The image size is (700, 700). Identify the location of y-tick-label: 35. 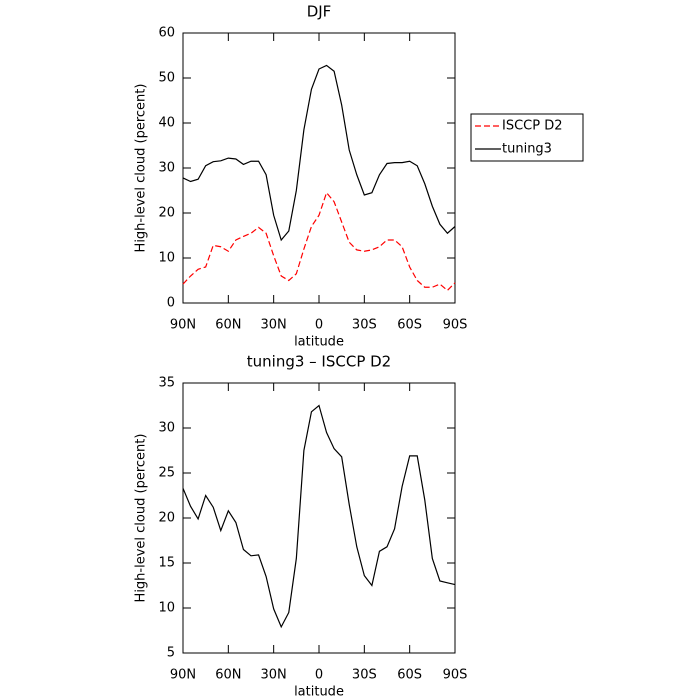
(166, 383).